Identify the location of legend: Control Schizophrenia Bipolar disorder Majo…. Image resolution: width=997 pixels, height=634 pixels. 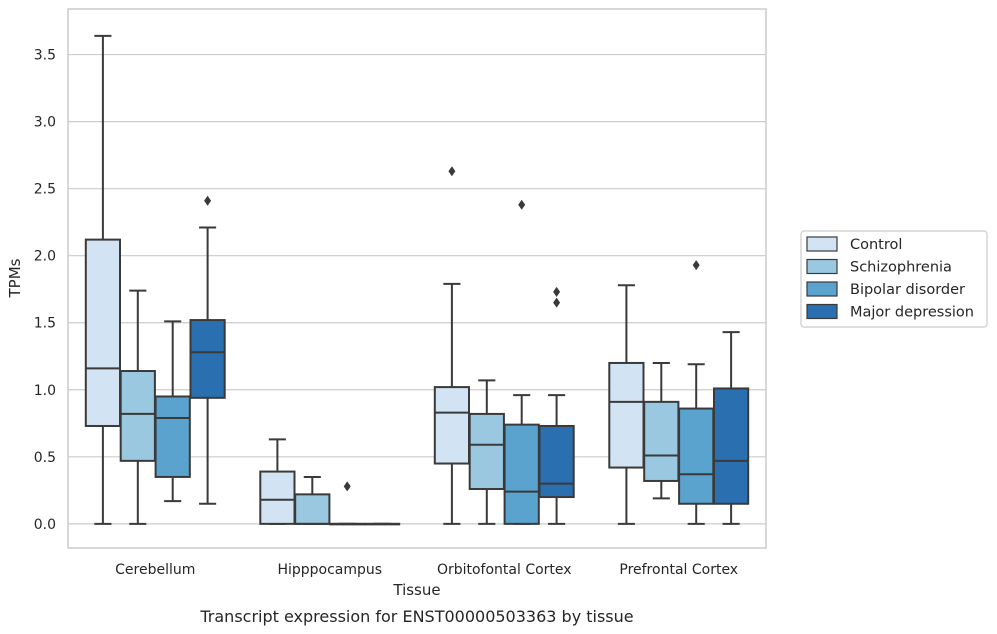
(894, 279).